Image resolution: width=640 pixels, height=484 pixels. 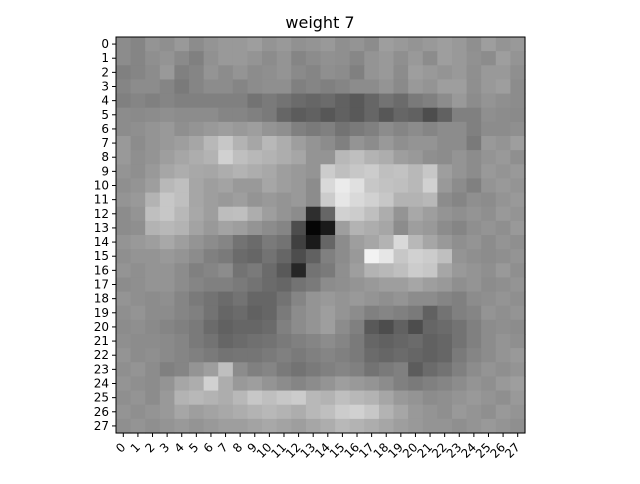 What do you see at coordinates (101, 186) in the screenshot?
I see `y-tick-label-10: 10` at bounding box center [101, 186].